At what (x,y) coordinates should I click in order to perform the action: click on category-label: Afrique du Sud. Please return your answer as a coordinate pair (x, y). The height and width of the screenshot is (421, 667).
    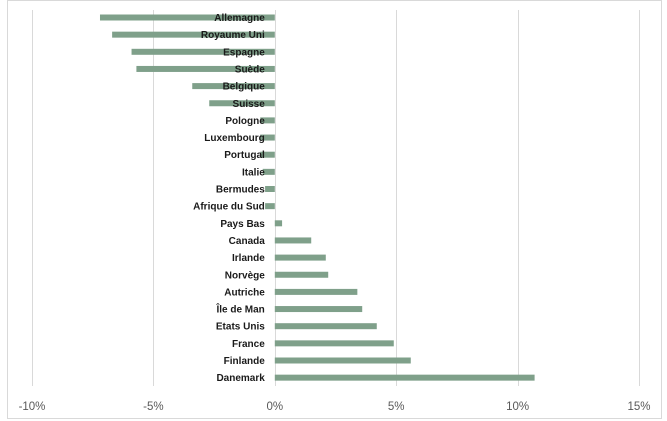
    Looking at the image, I should click on (229, 207).